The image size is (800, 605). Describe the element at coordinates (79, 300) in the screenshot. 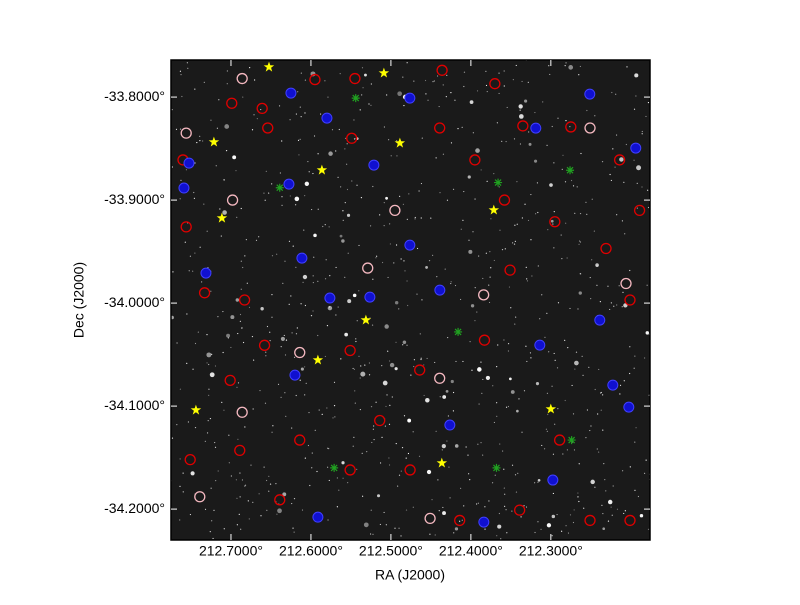

I see `y-axis-label: Dec (J2000)` at that location.